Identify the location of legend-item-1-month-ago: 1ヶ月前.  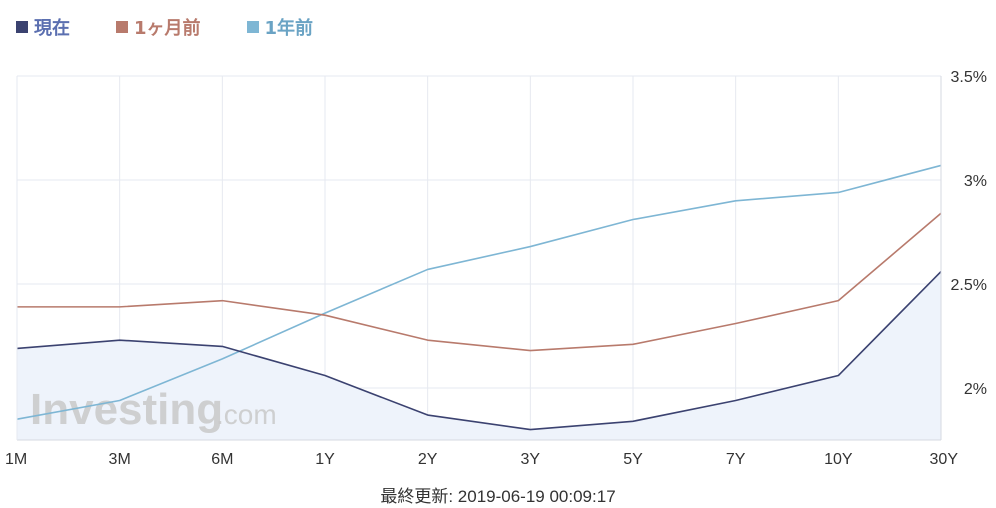
(158, 27).